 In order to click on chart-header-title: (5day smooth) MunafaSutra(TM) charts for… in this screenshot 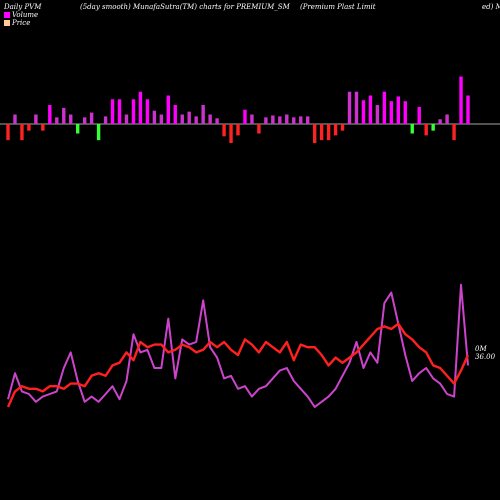, I will do `click(185, 7)`.